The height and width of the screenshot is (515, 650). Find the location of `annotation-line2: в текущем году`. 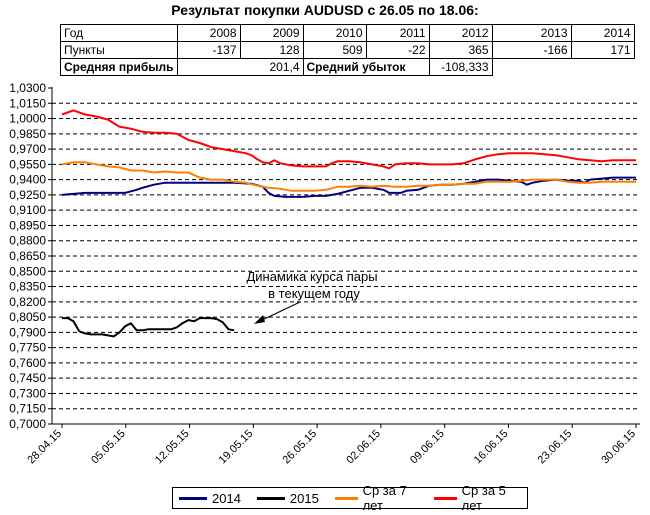

annotation-line2: в текущем году is located at coordinates (314, 293).